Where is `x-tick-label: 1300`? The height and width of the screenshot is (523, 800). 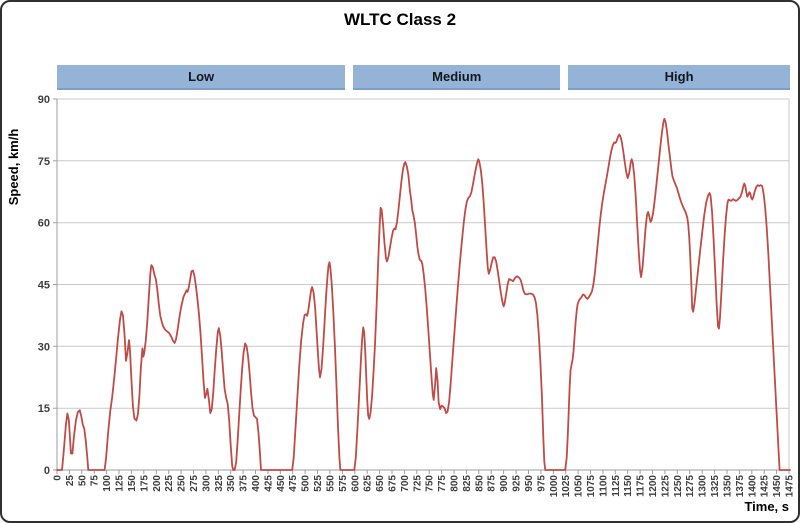
x-tick-label: 1300 is located at coordinates (703, 486).